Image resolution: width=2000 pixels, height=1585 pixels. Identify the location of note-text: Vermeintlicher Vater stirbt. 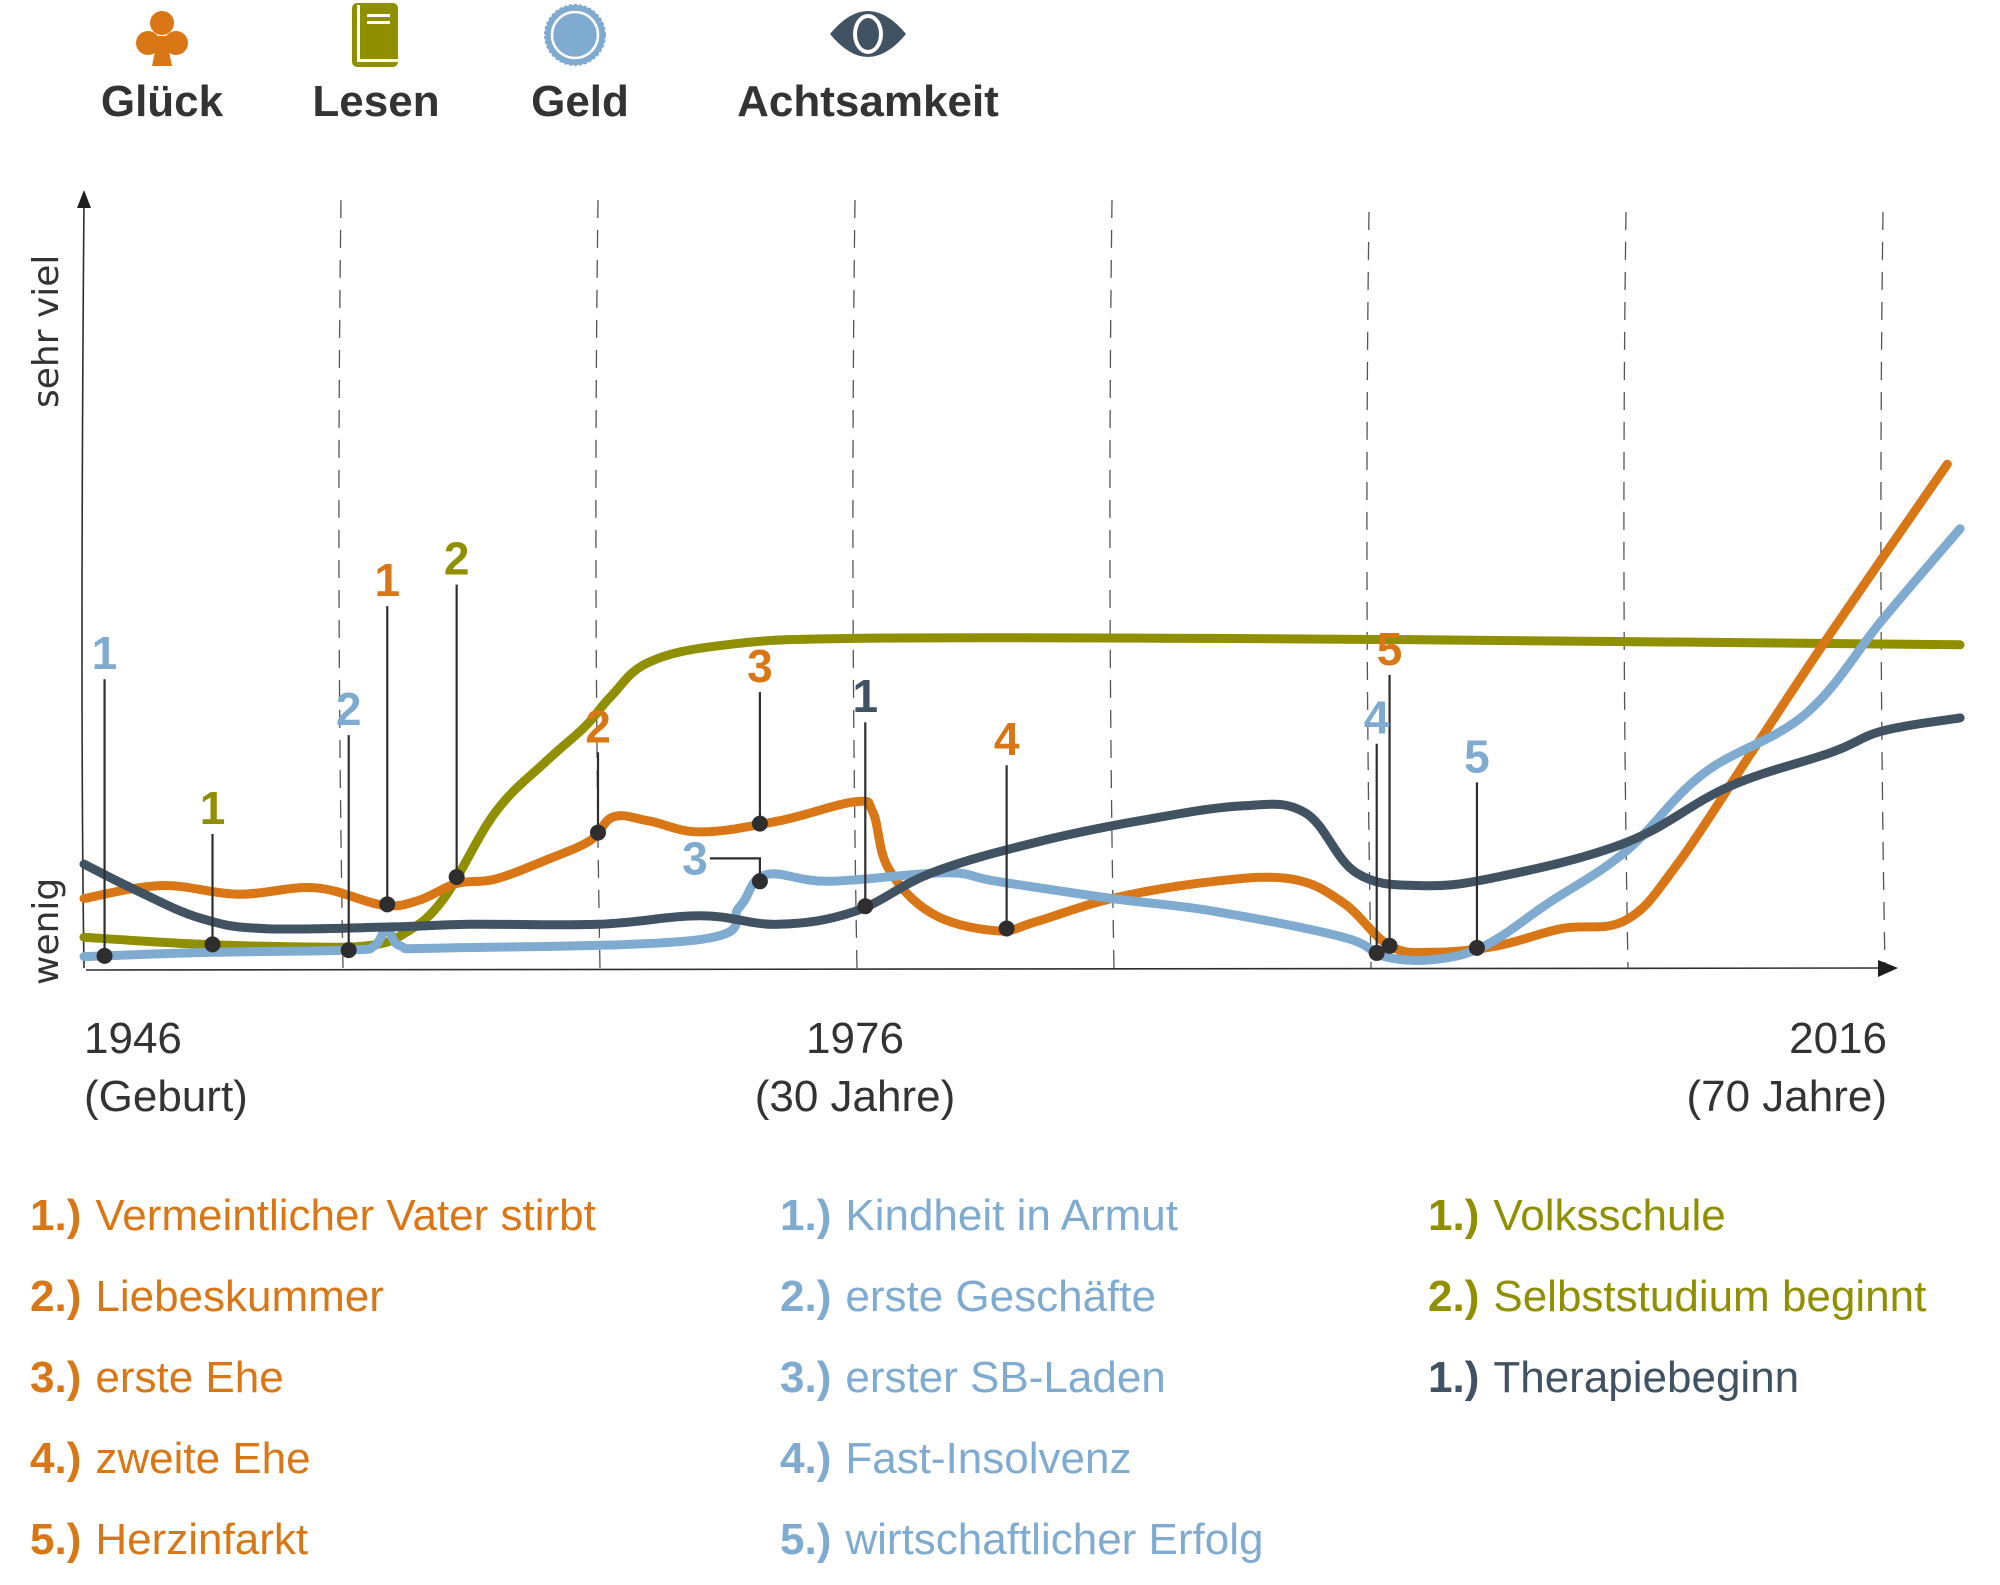
(345, 1215).